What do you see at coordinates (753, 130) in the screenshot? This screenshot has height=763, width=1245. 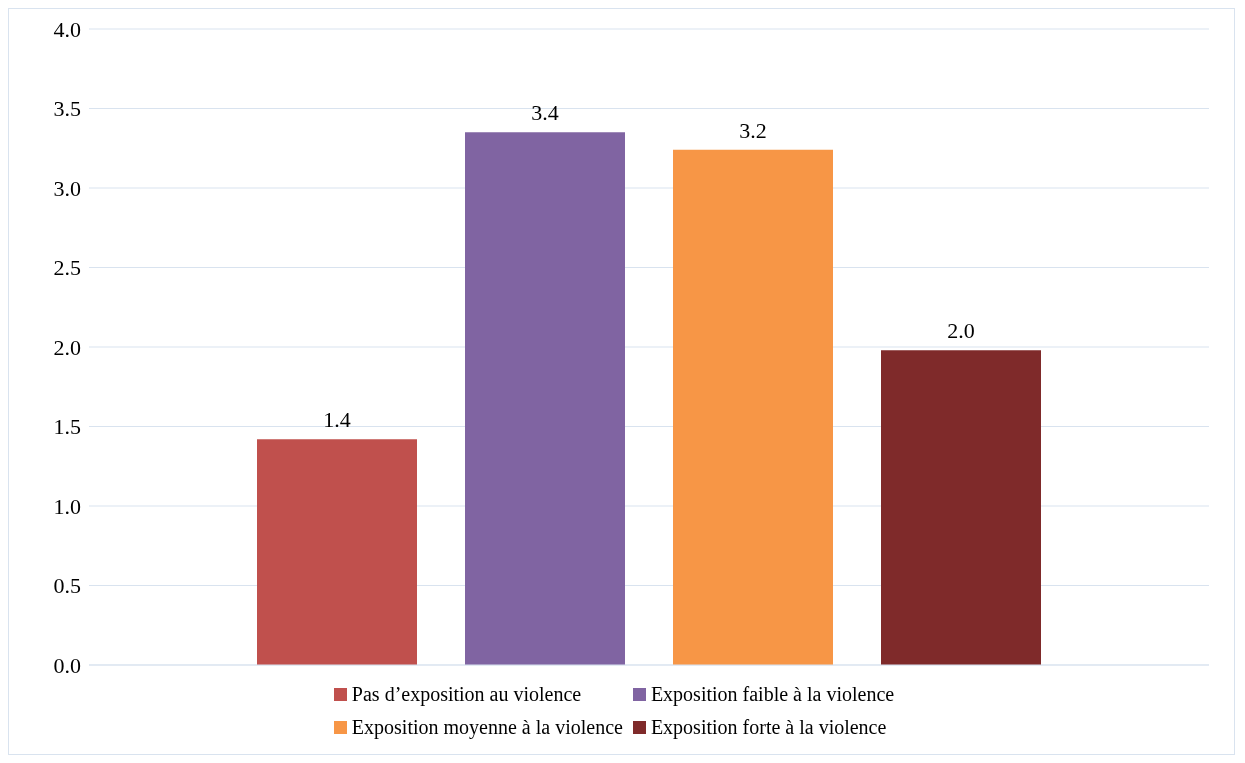 I see `data-label: 3.2` at bounding box center [753, 130].